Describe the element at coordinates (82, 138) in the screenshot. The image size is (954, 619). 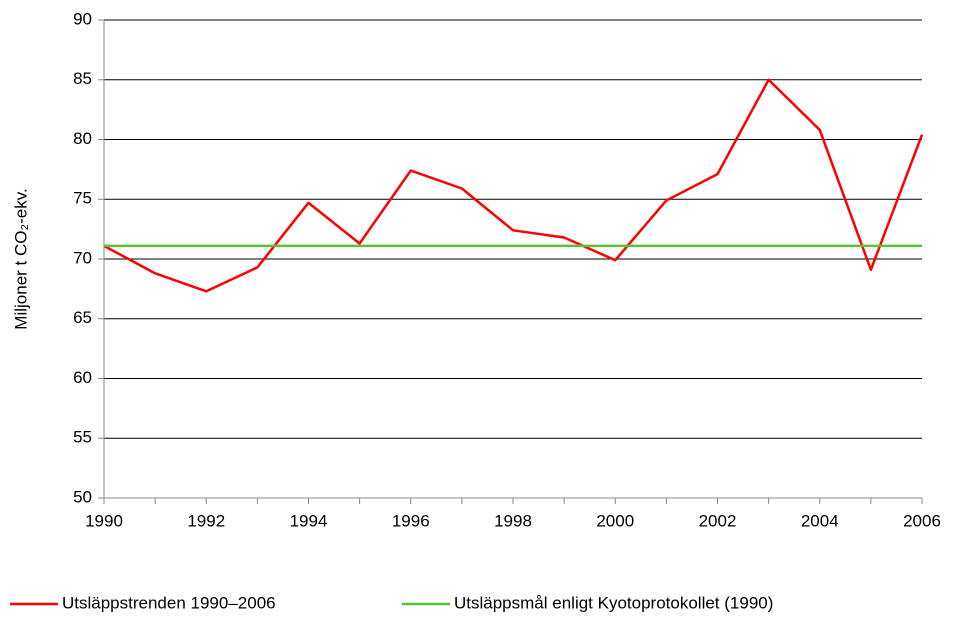
I see `y-tick-label: 80` at that location.